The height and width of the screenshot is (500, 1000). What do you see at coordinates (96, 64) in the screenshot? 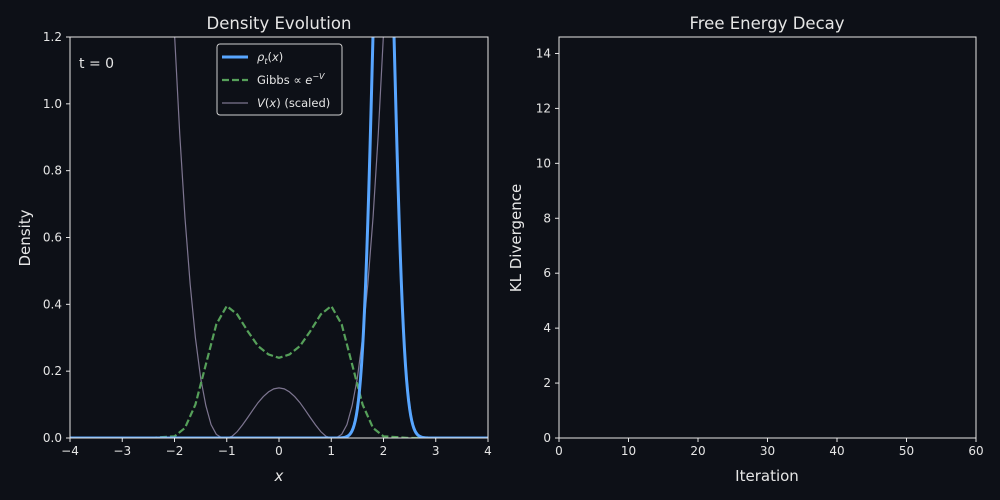
I see `time-annotation: t = 0` at bounding box center [96, 64].